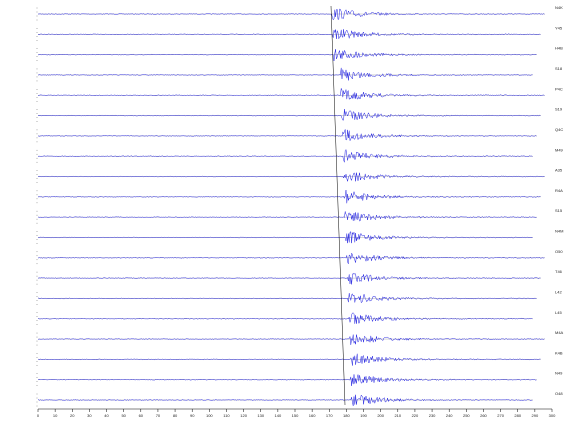 Image resolution: width=580 pixels, height=440 pixels. What do you see at coordinates (552, 415) in the screenshot?
I see `x-tick-label: 300` at bounding box center [552, 415].